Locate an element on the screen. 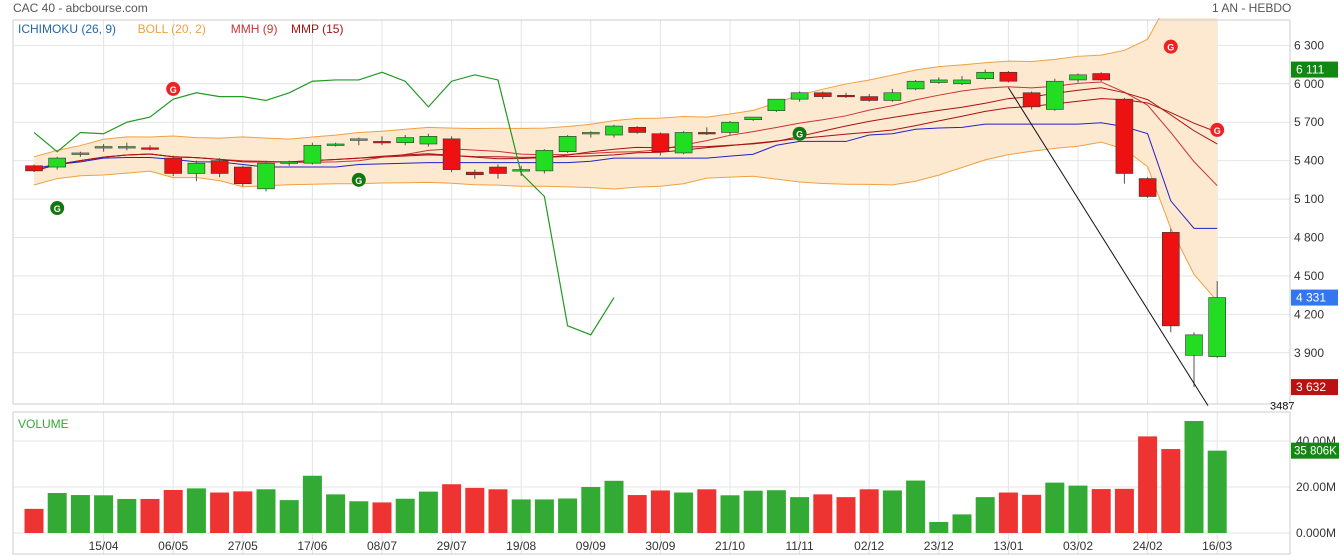 The width and height of the screenshot is (1339, 556). y-tick-label: 4 800 is located at coordinates (1309, 237).